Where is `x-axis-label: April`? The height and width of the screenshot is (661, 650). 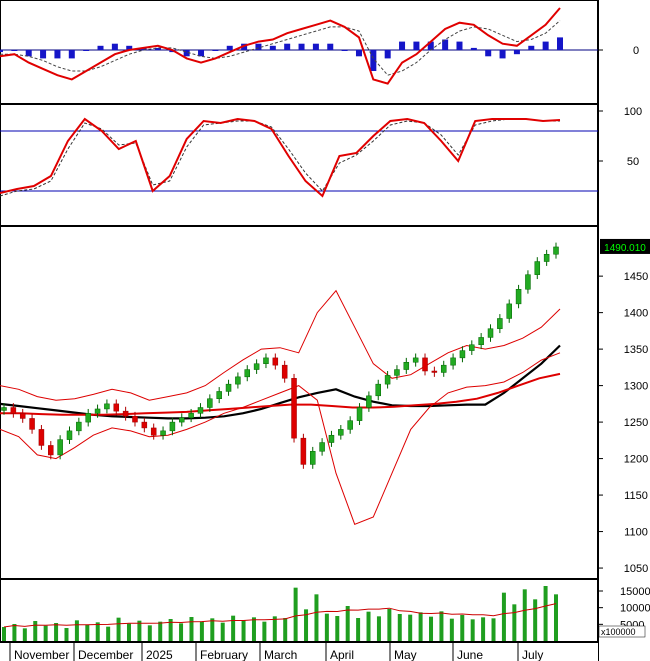 x-axis-label: April is located at coordinates (342, 654).